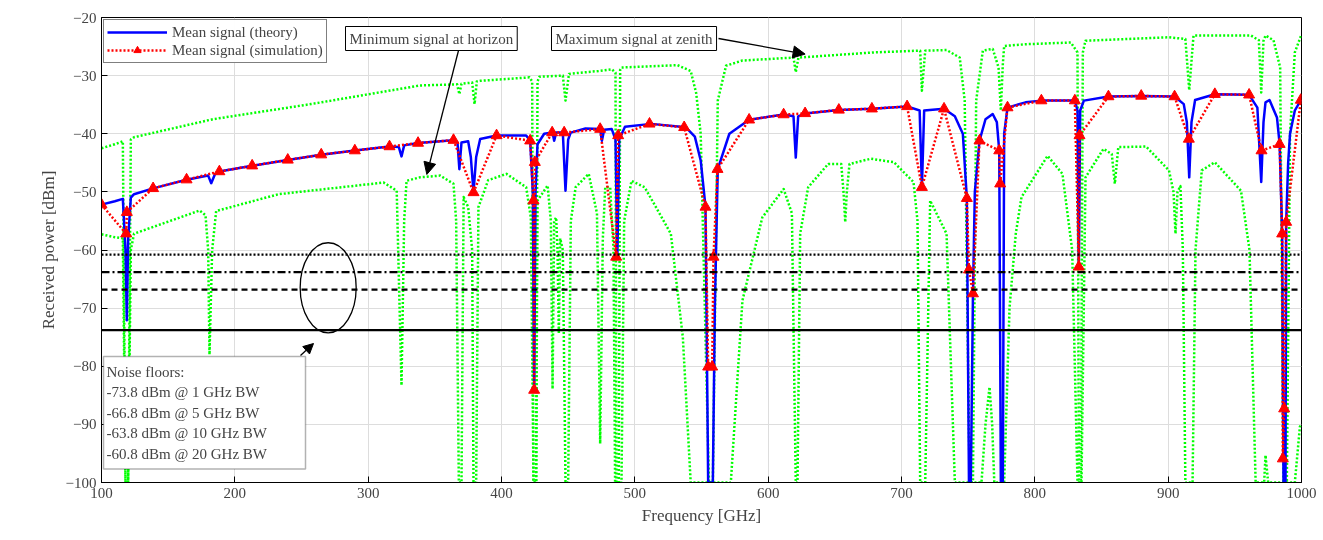 The image size is (1323, 540). I want to click on annotation: Noise floors: -73.8 dBm @ 1 GHz BW -66.8 dBm @ 5 GHz BW -63.8 dBm @ 10 GHz BW -60.8 dBm @ 20 GHz BW, so click(187, 412).